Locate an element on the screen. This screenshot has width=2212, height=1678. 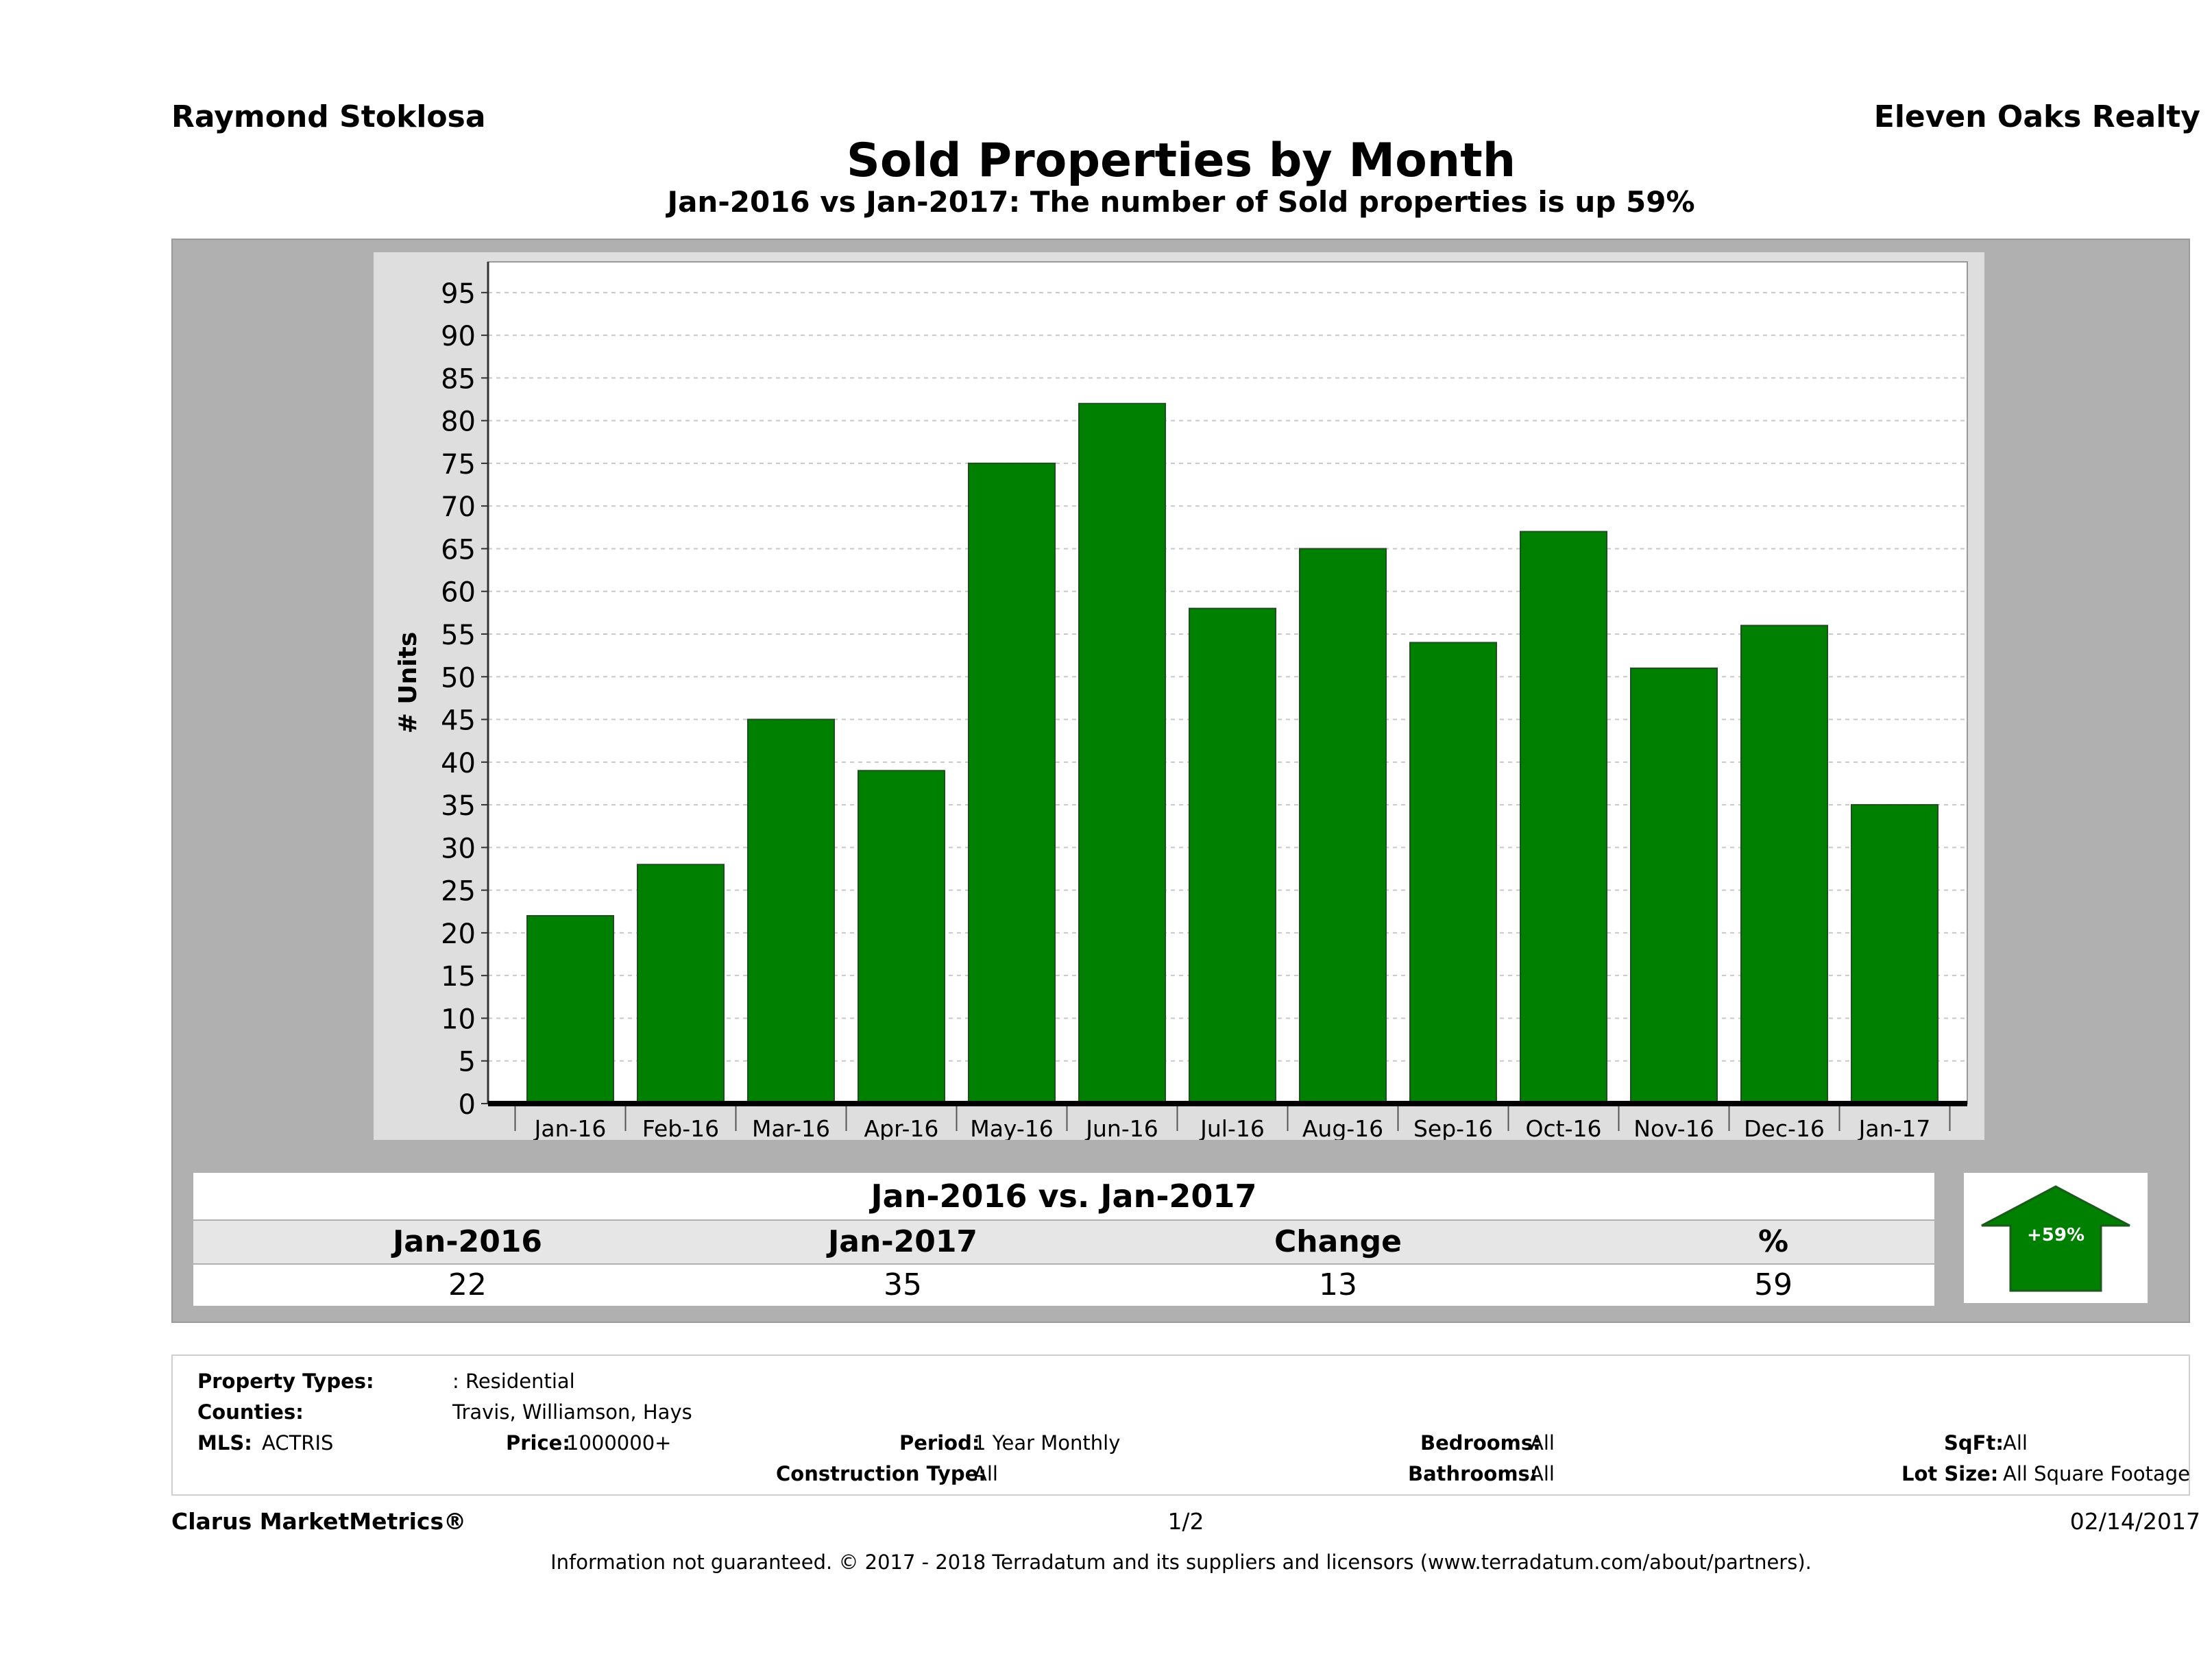
x-tick-label: Aug-16 is located at coordinates (1342, 1127).